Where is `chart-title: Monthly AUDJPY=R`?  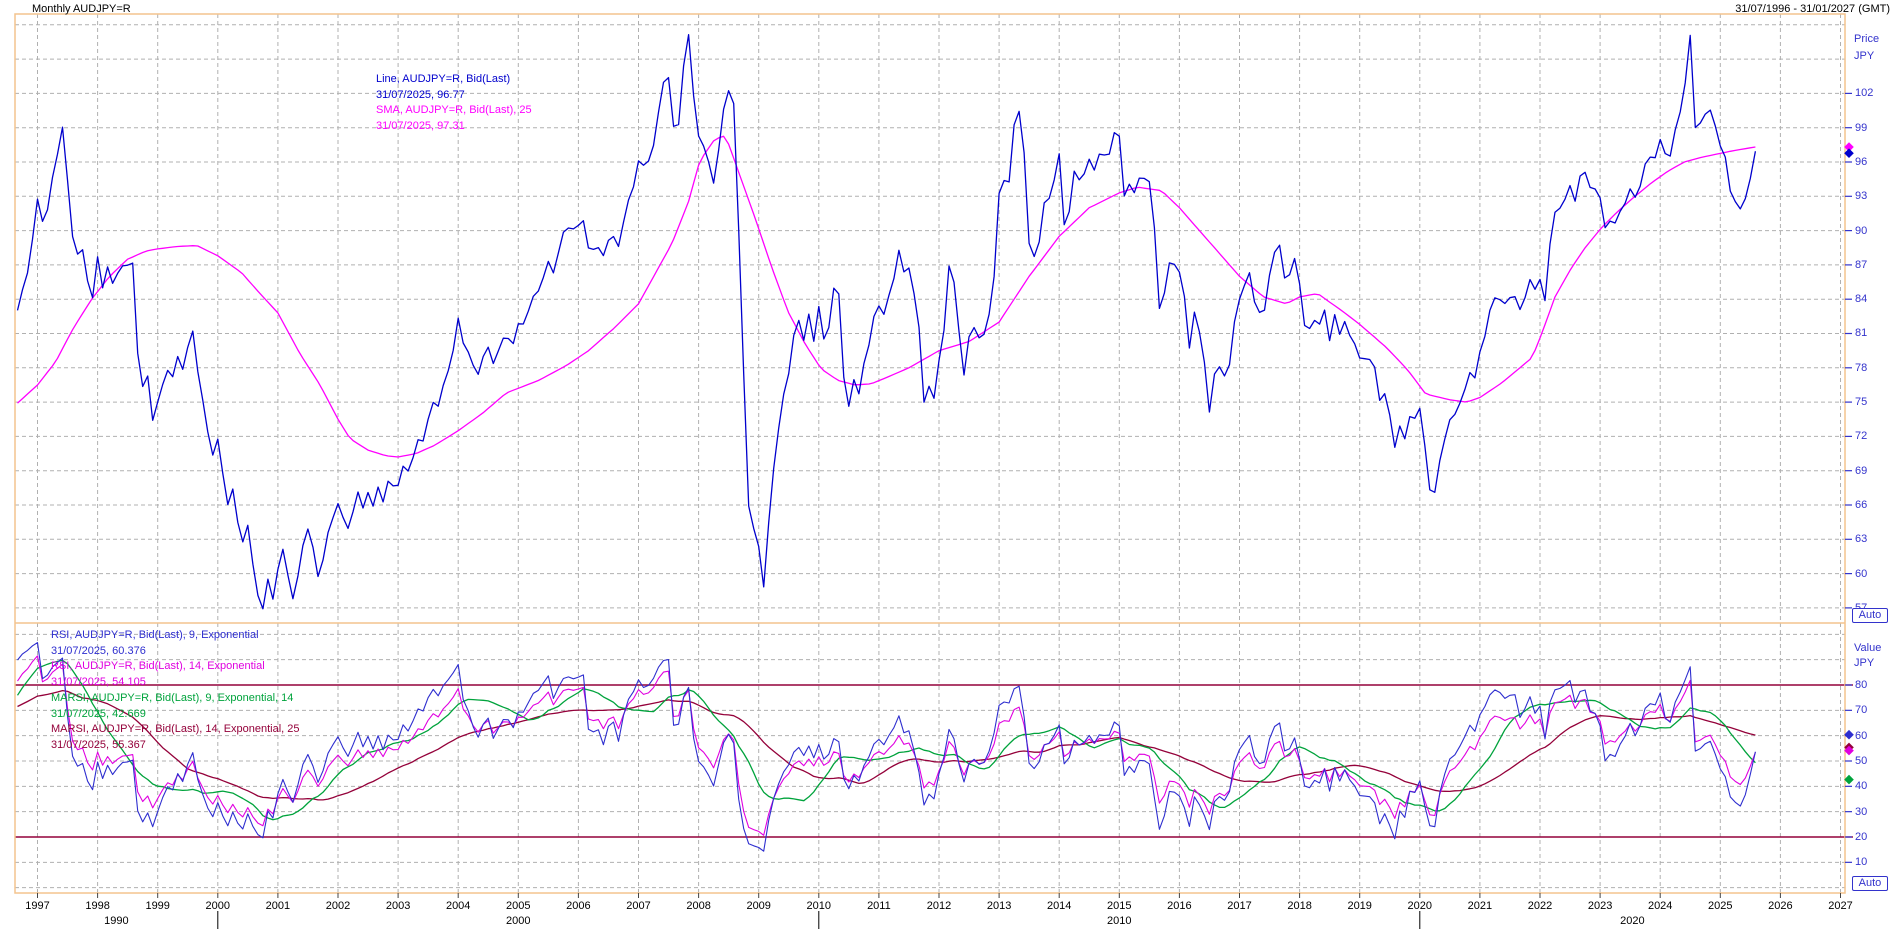
chart-title: Monthly AUDJPY=R is located at coordinates (81, 9).